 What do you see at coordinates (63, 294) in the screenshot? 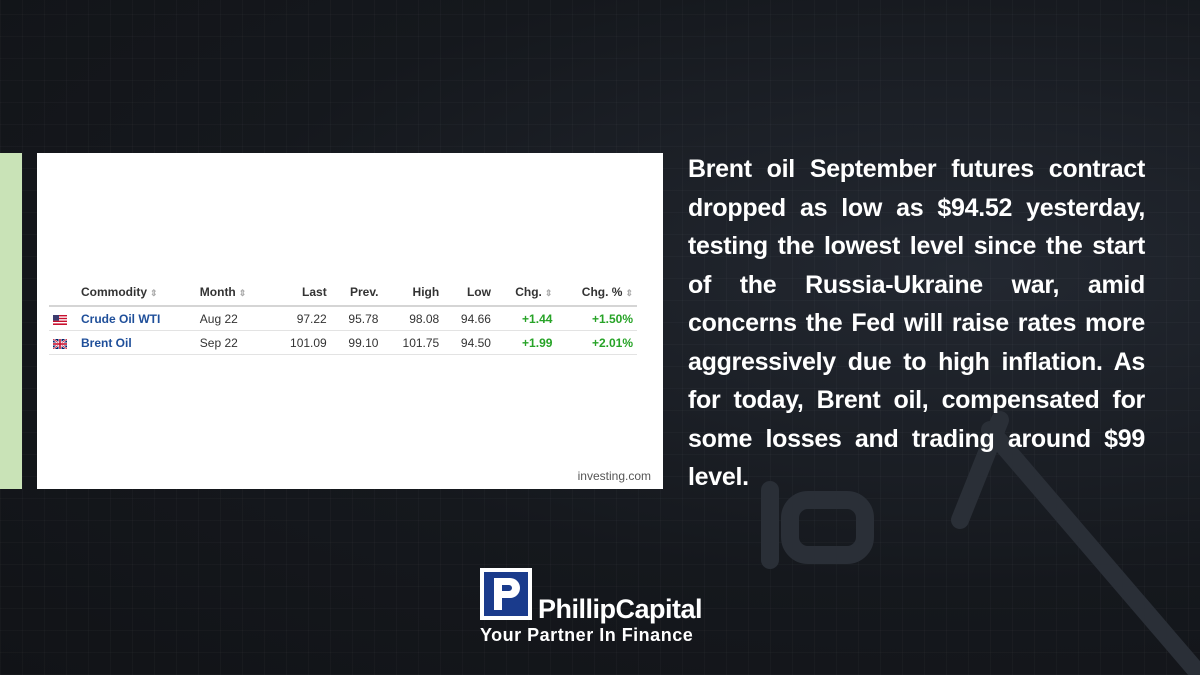
I see `flag-column-header` at bounding box center [63, 294].